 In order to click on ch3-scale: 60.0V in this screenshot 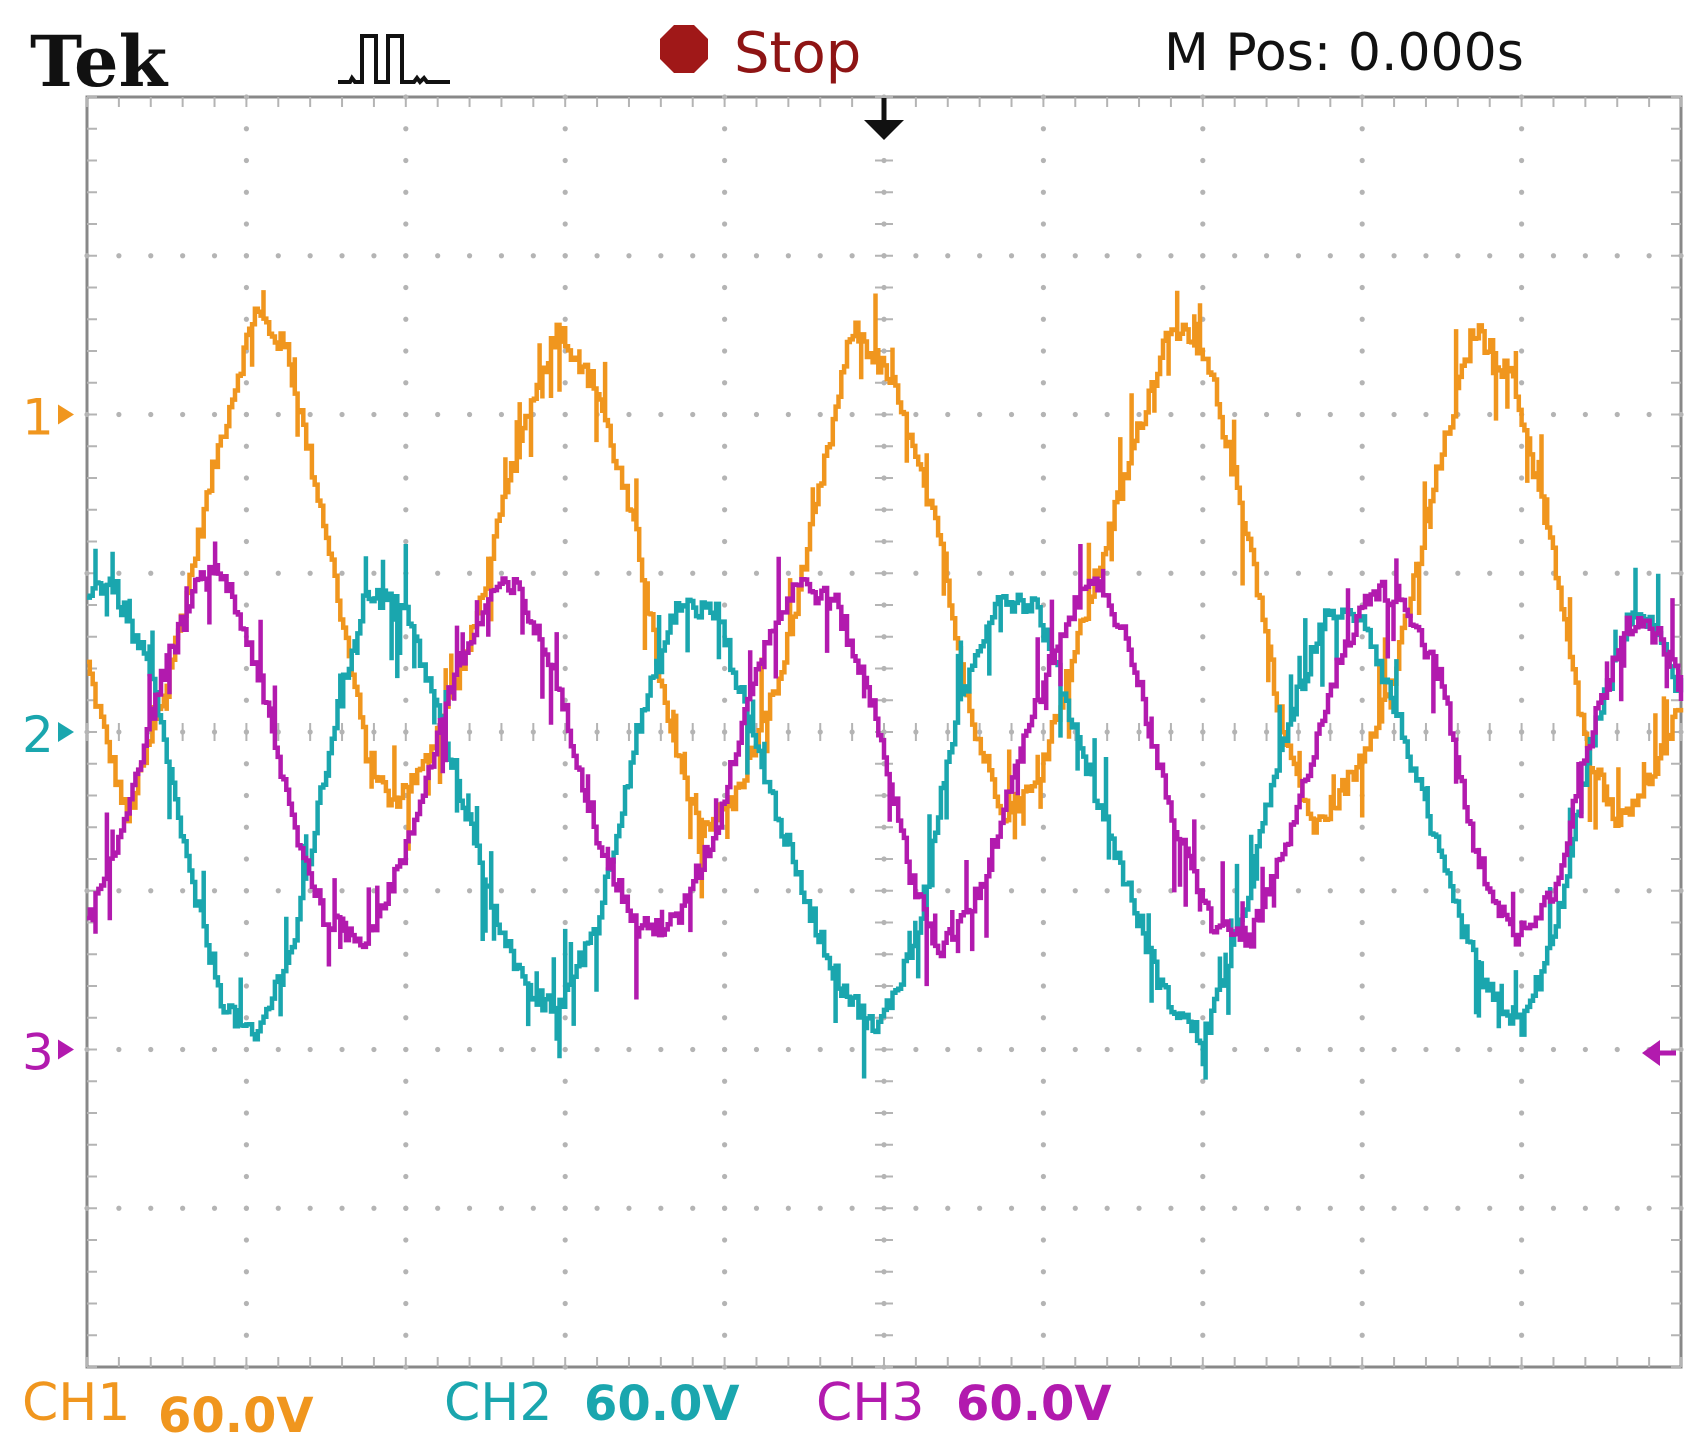, I will do `click(1034, 1404)`.